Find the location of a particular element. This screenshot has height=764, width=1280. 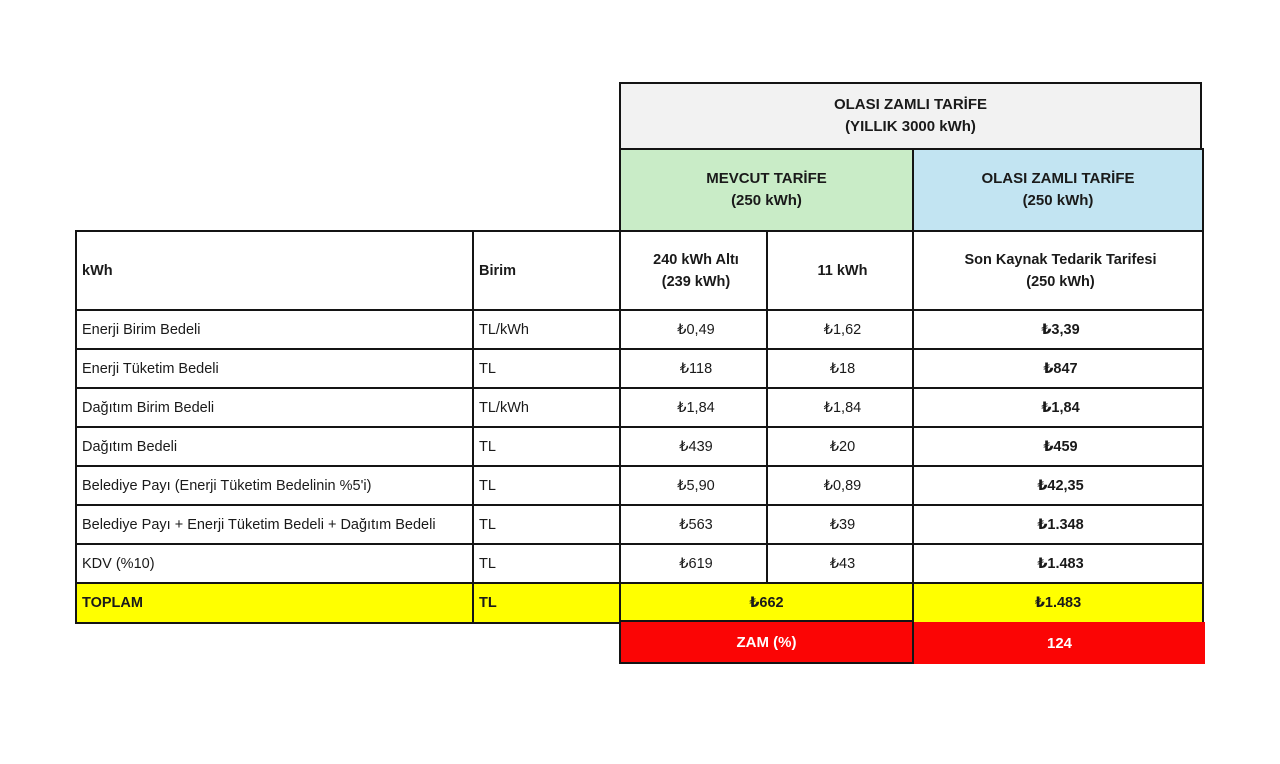

total-label: TOPLAM is located at coordinates (274, 603).